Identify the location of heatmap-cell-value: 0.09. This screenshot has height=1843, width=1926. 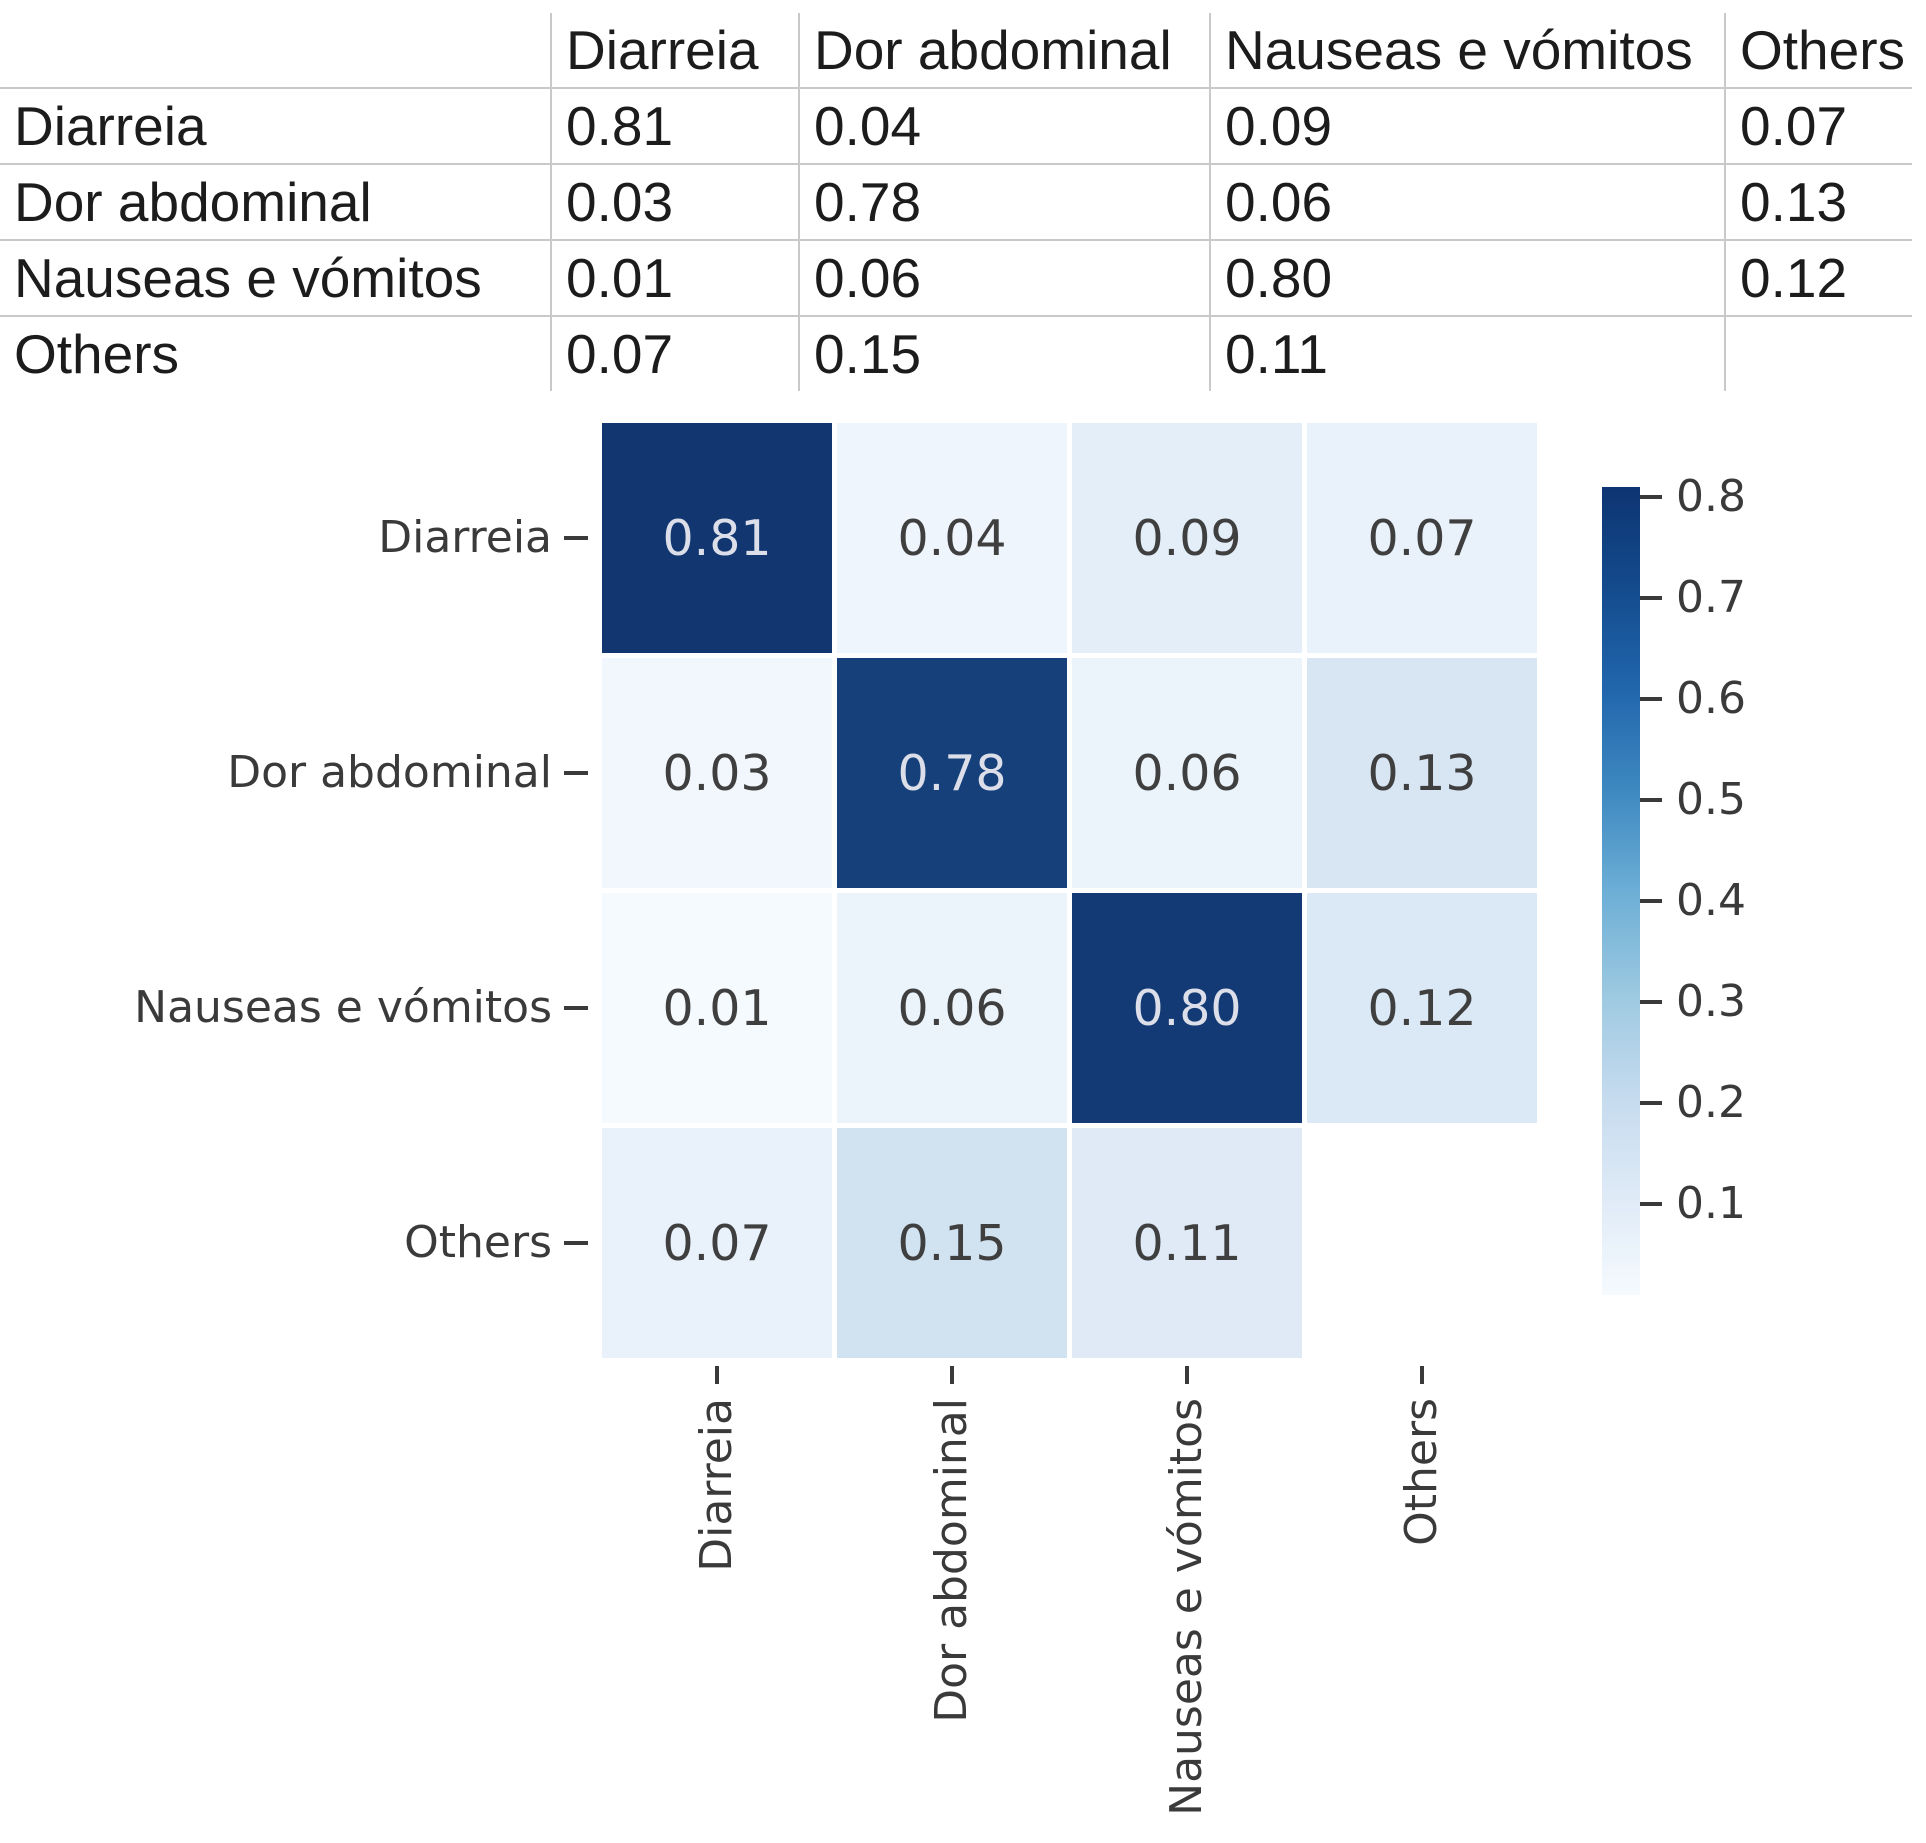
(1187, 538).